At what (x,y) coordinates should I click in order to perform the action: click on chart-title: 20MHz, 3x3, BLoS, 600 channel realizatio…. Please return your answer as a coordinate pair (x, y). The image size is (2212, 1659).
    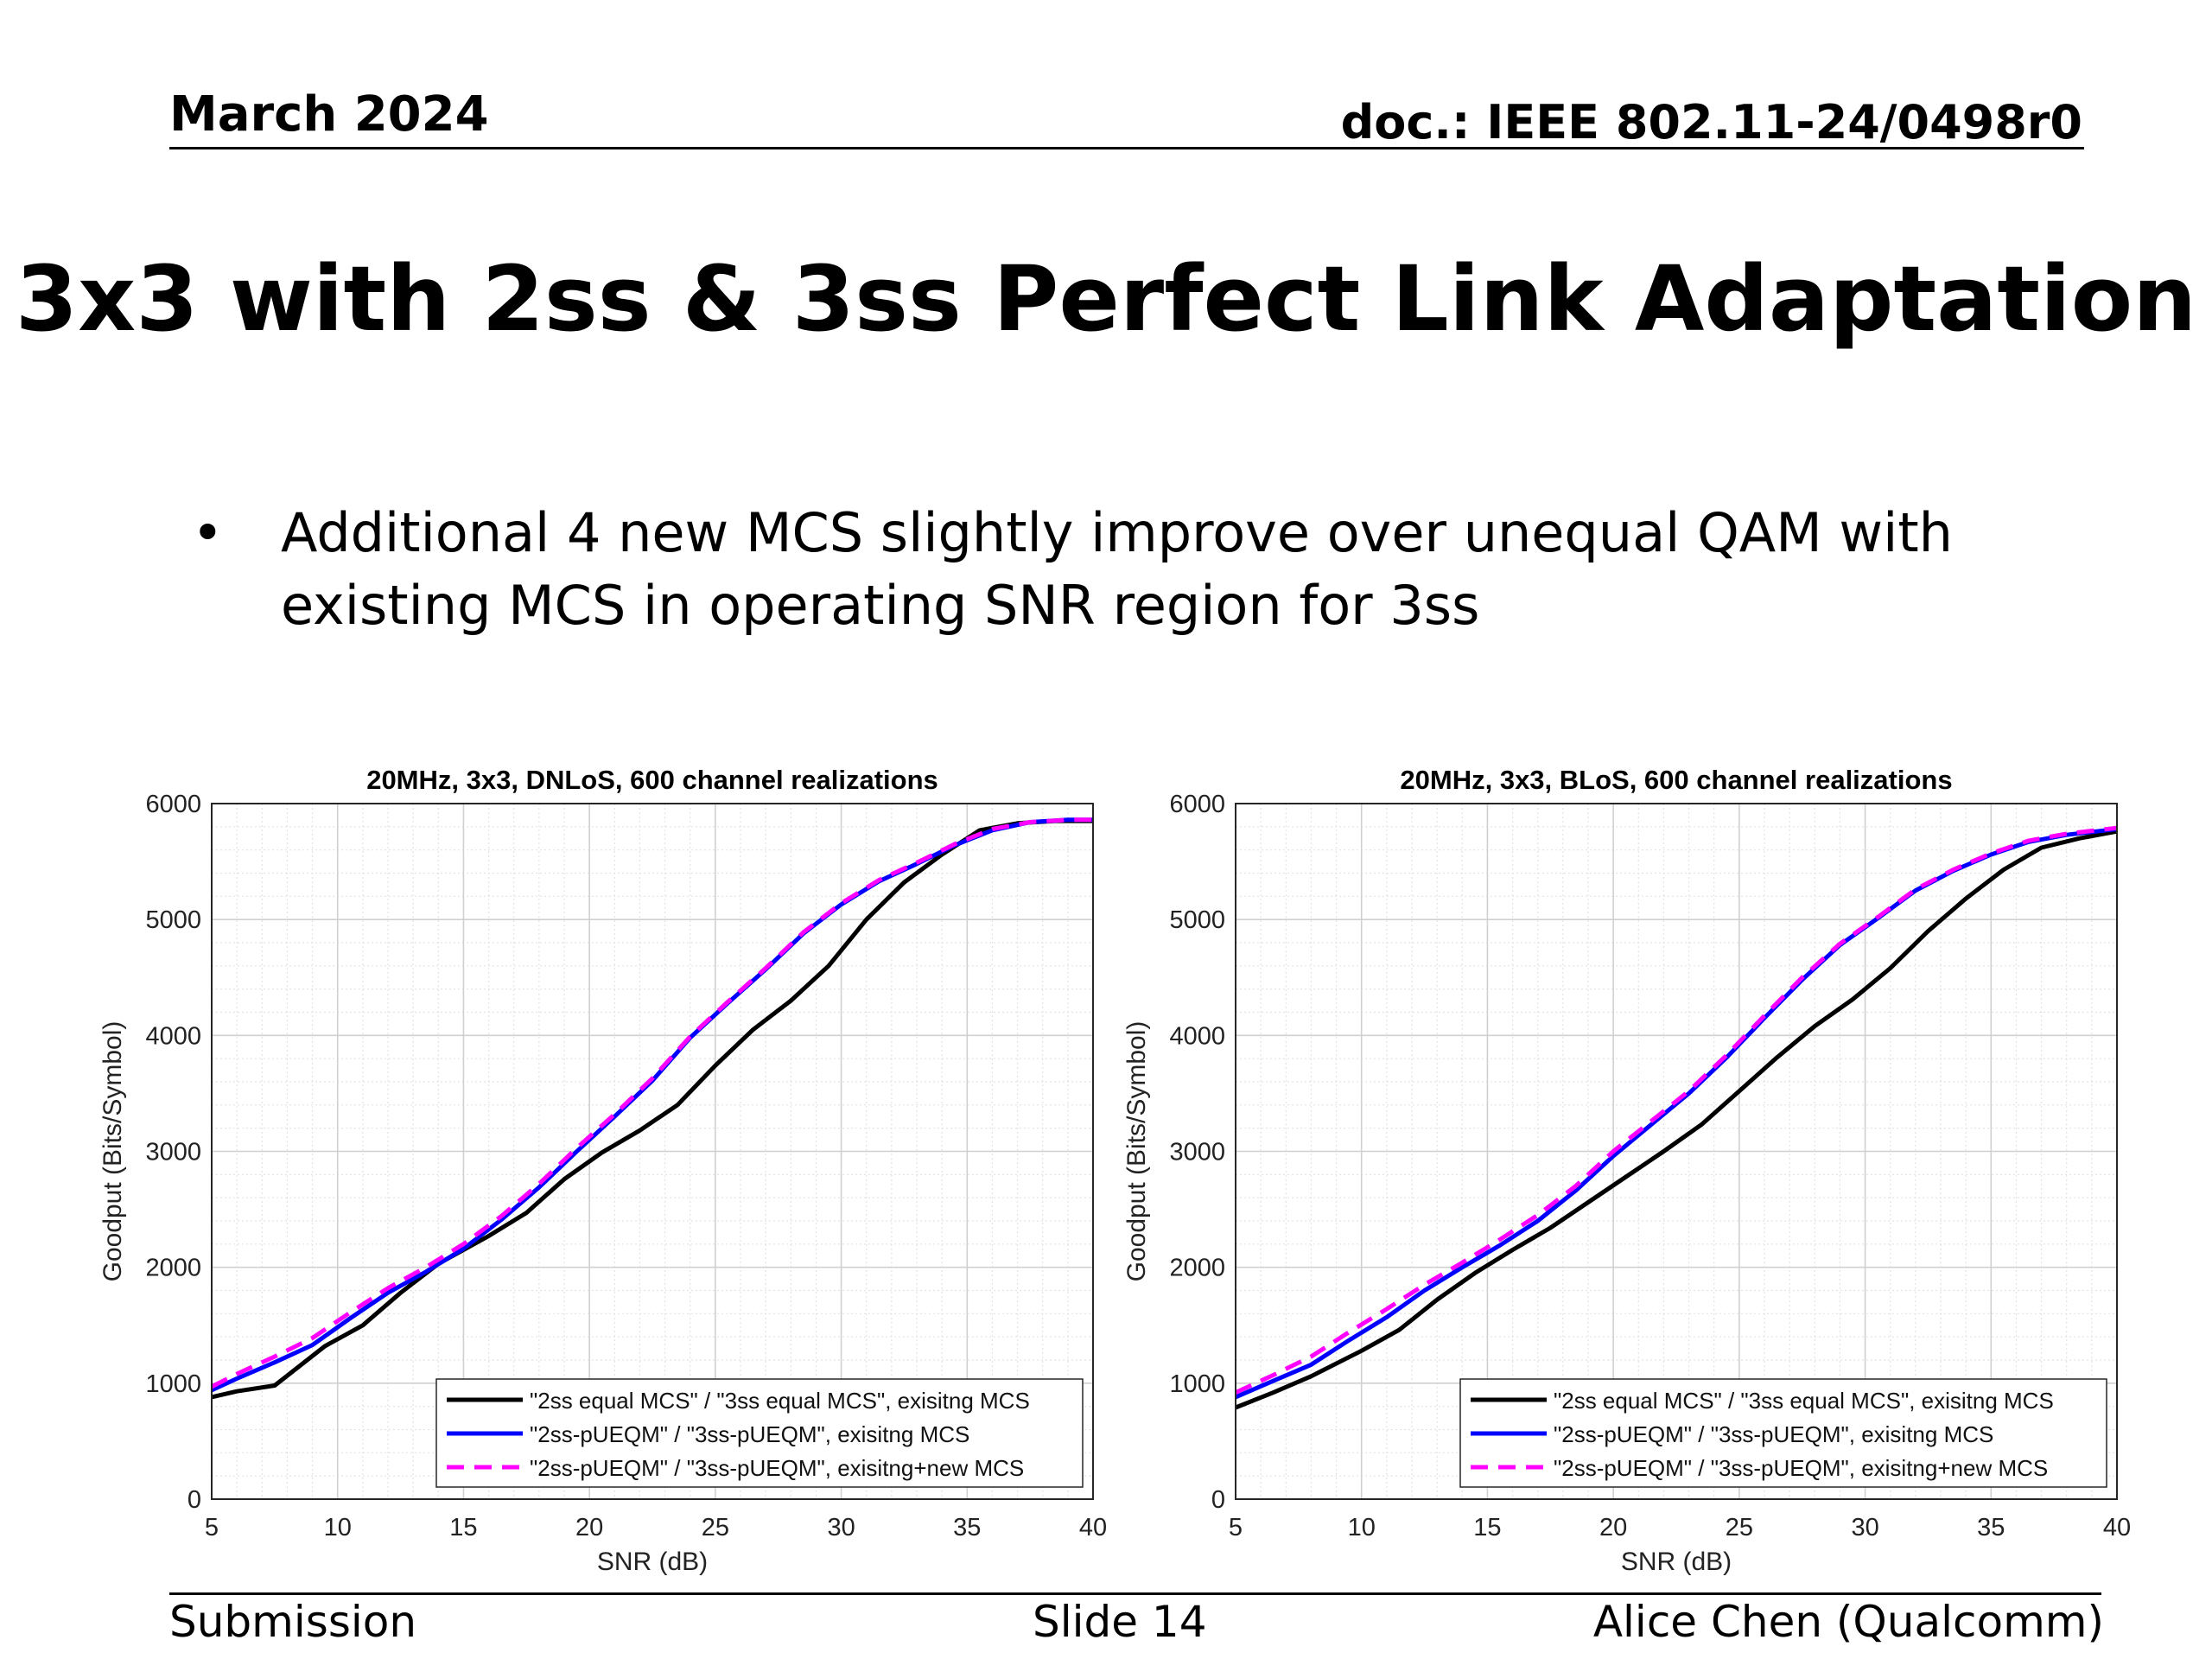
    Looking at the image, I should click on (1676, 780).